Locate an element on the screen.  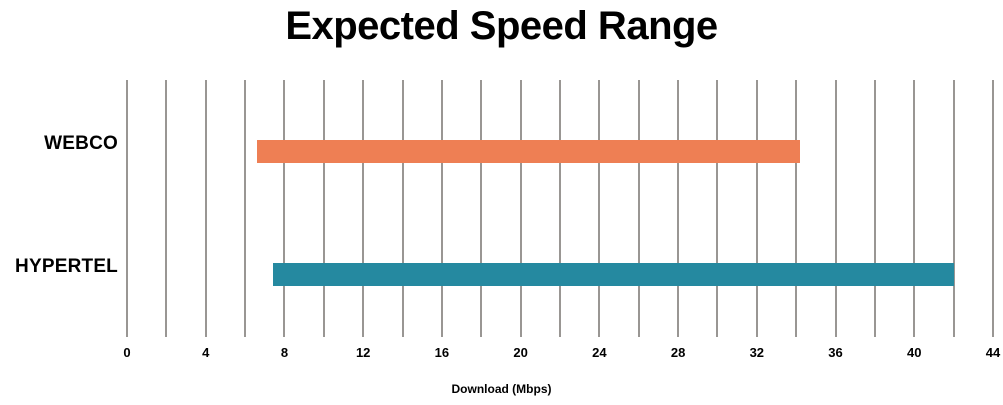
x-tick-label: 8 is located at coordinates (284, 352).